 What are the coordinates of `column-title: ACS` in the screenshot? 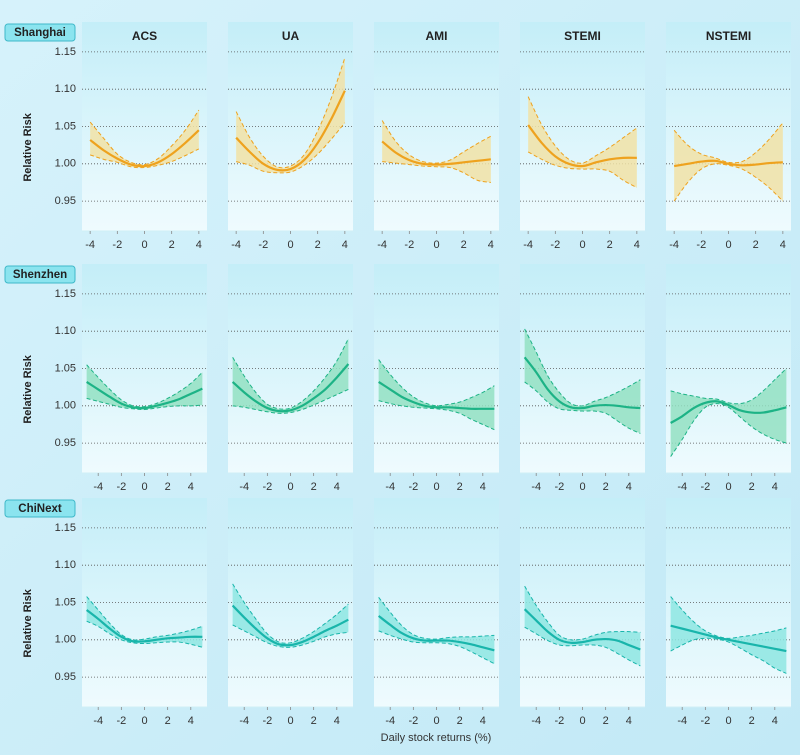 It's located at (144, 36).